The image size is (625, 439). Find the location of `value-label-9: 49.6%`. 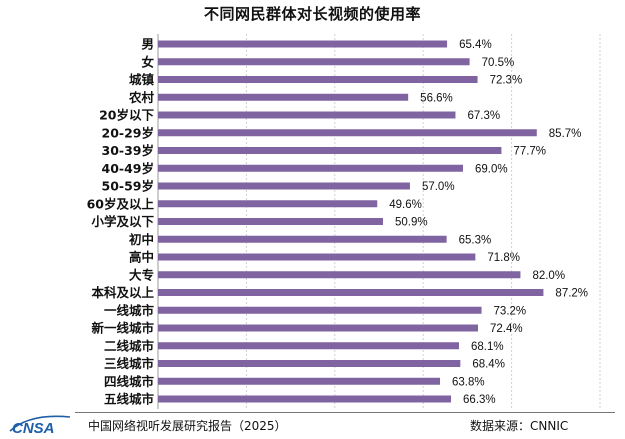

value-label-9: 49.6% is located at coordinates (405, 205).